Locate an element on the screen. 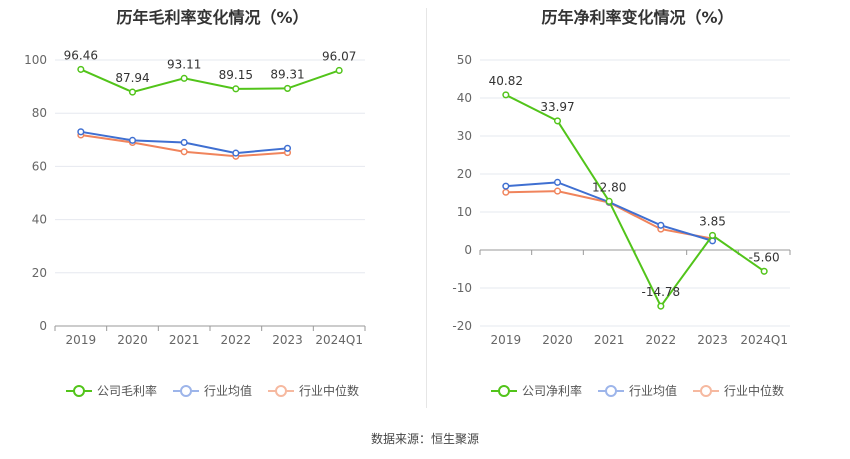  data-label: 96.46 is located at coordinates (81, 55).